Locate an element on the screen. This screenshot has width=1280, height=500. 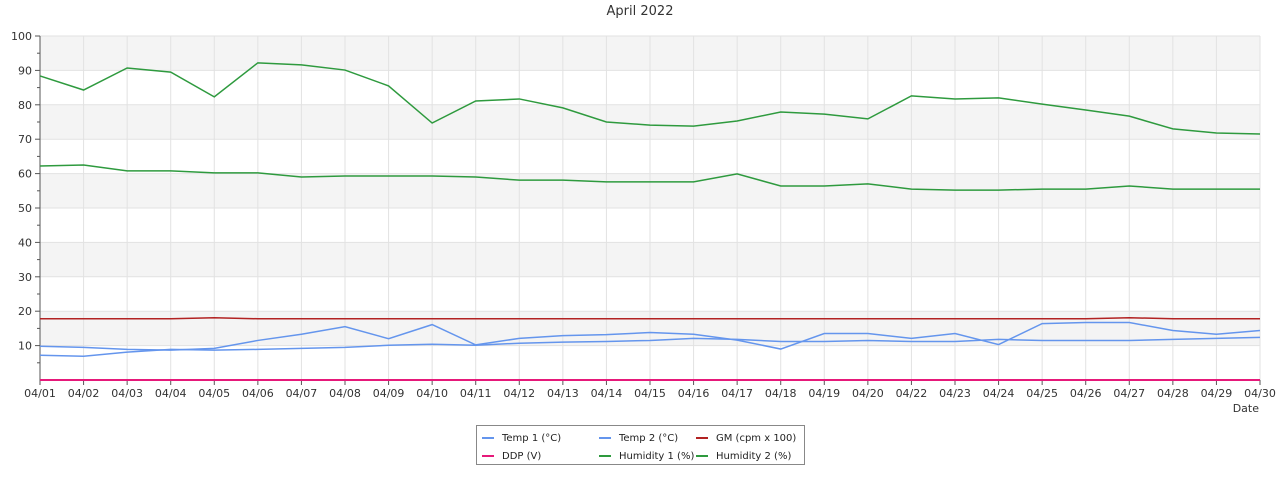
x-tick-label: 04/25 is located at coordinates (1042, 393).